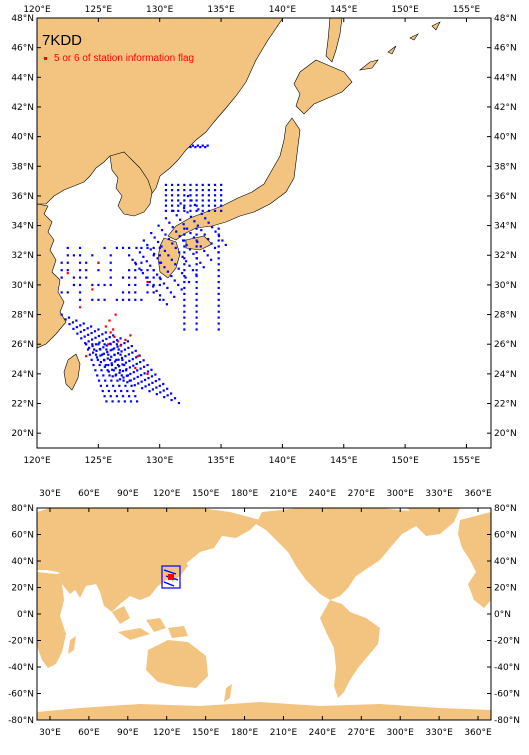 The height and width of the screenshot is (755, 529). I want to click on lon-tick-label-bottom: 130°E, so click(160, 461).